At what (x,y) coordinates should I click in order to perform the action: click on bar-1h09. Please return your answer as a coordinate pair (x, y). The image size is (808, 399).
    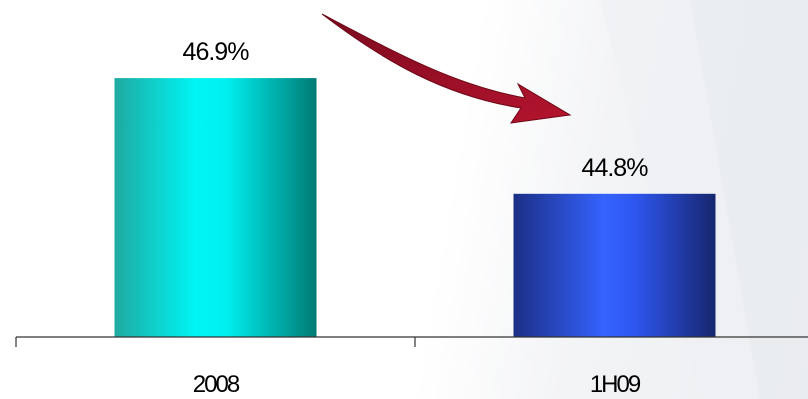
    Looking at the image, I should click on (614, 265).